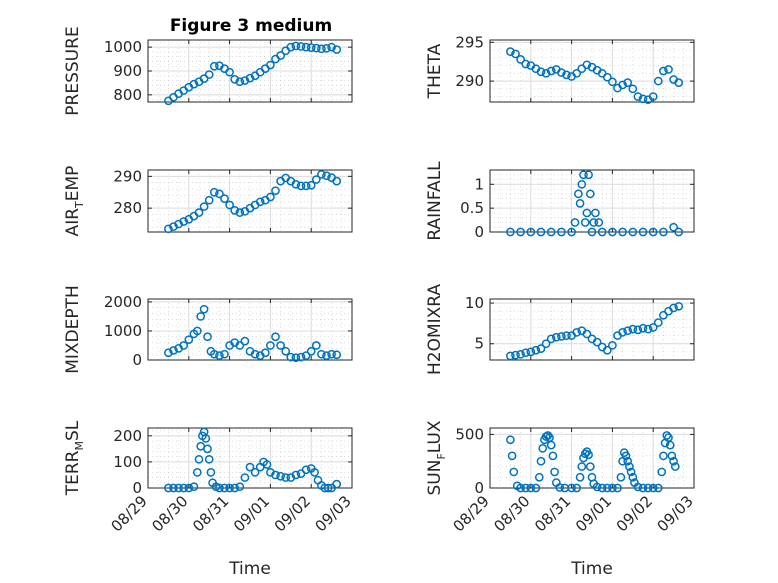 This screenshot has width=778, height=583. Describe the element at coordinates (73, 329) in the screenshot. I see `y-axis-label: MIXDEPTH` at that location.